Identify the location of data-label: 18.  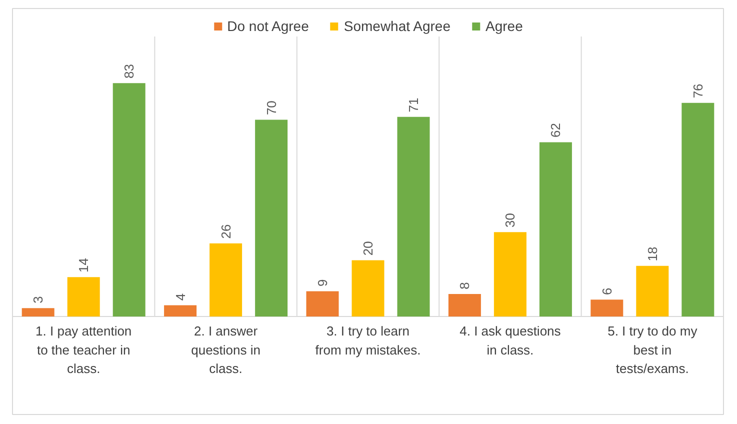
(652, 254).